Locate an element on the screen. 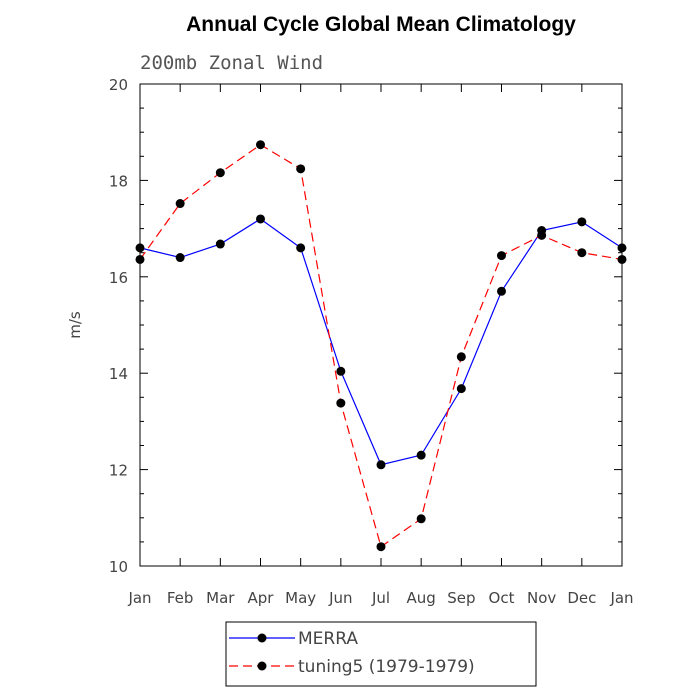  x-tick-label: Nov is located at coordinates (541, 598).